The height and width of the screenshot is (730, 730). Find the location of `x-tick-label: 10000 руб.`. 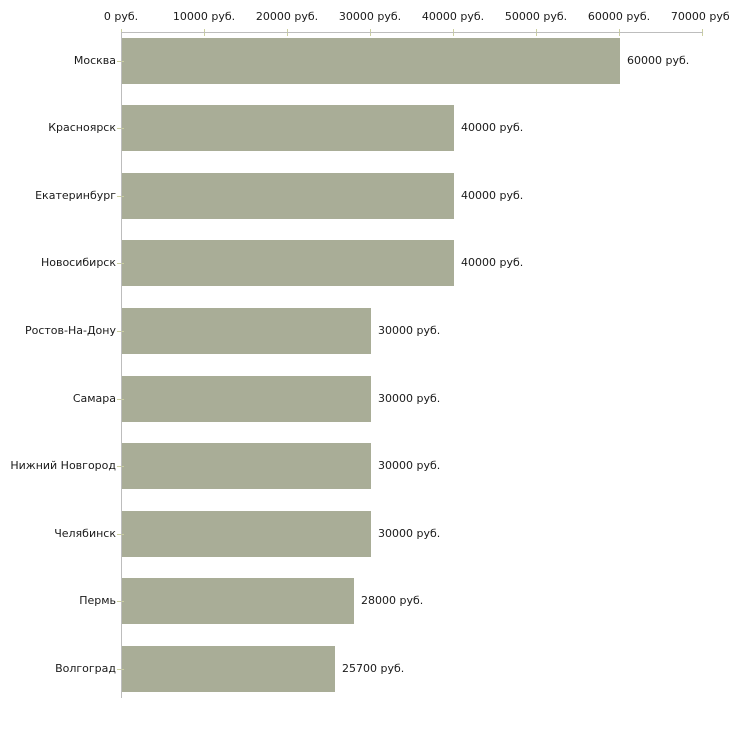

x-tick-label: 10000 руб. is located at coordinates (204, 16).